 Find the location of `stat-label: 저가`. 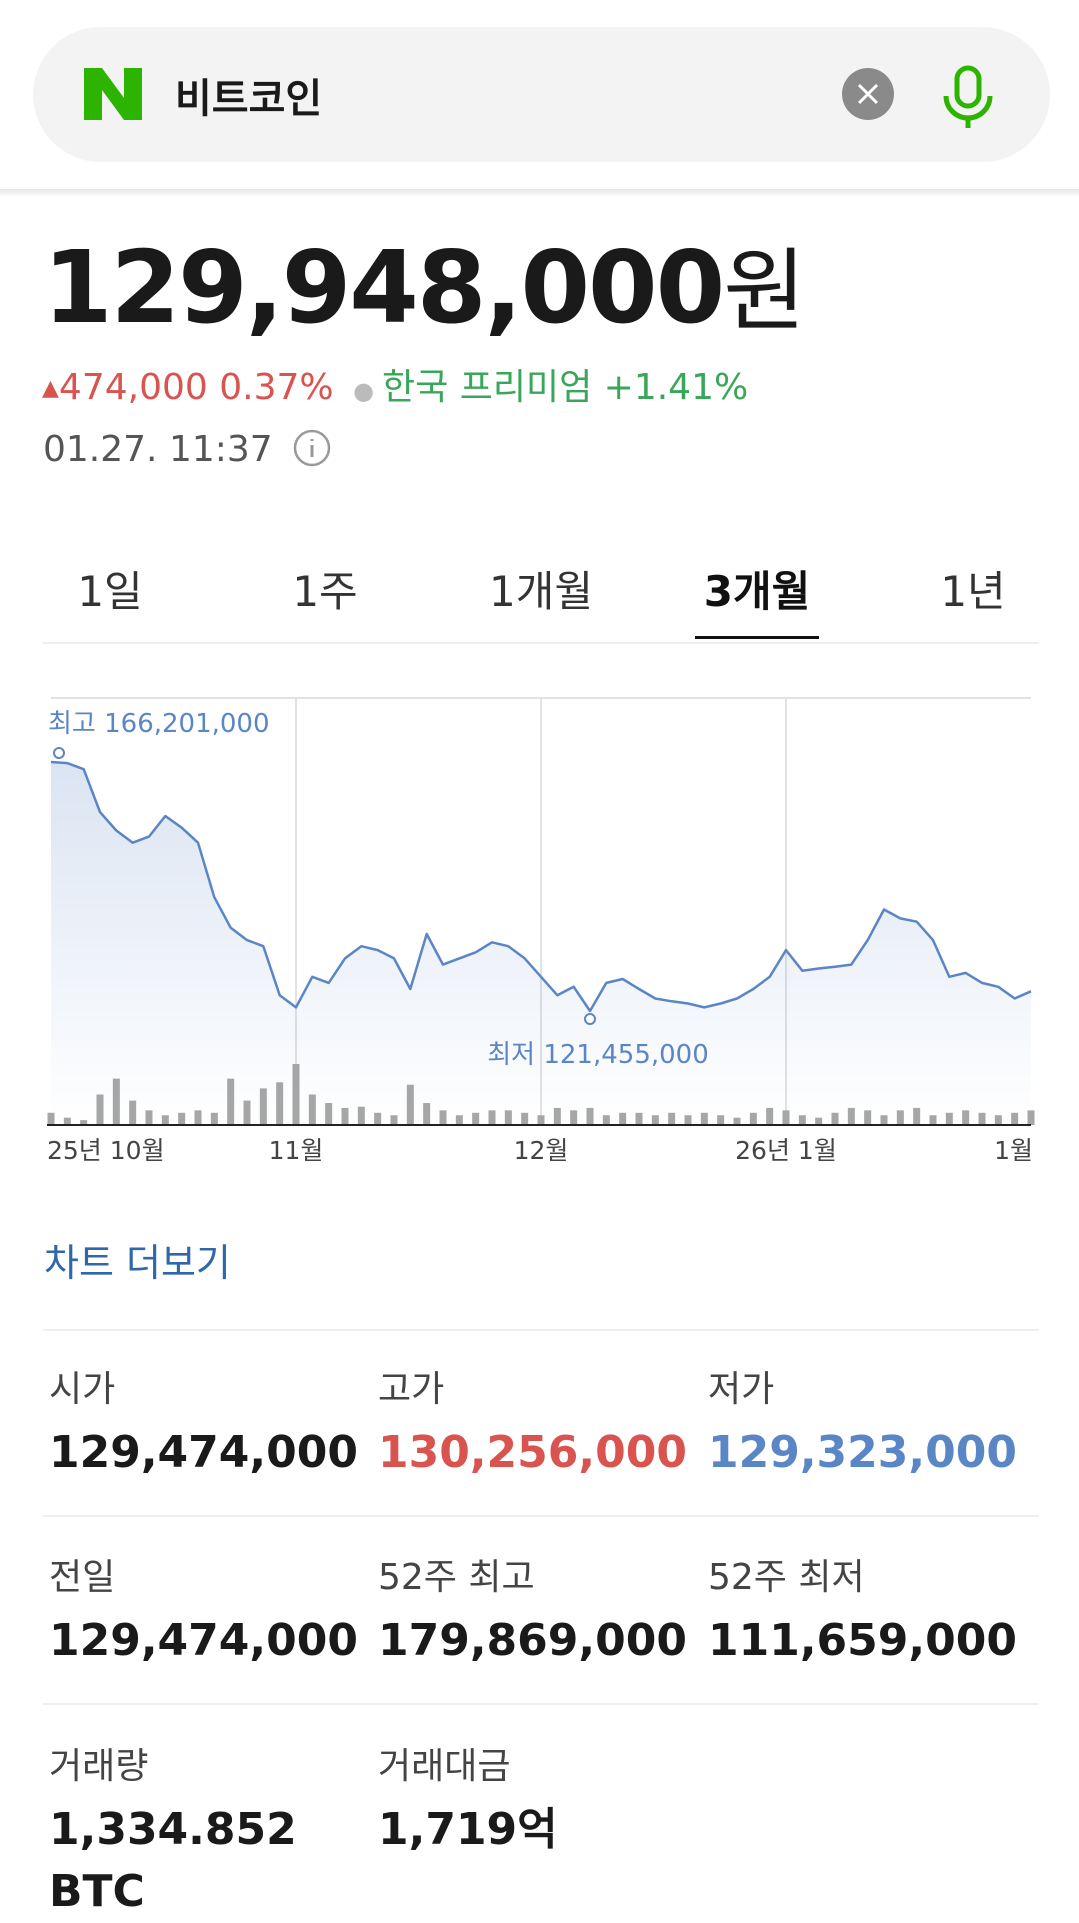

stat-label: 저가 is located at coordinates (741, 1389).